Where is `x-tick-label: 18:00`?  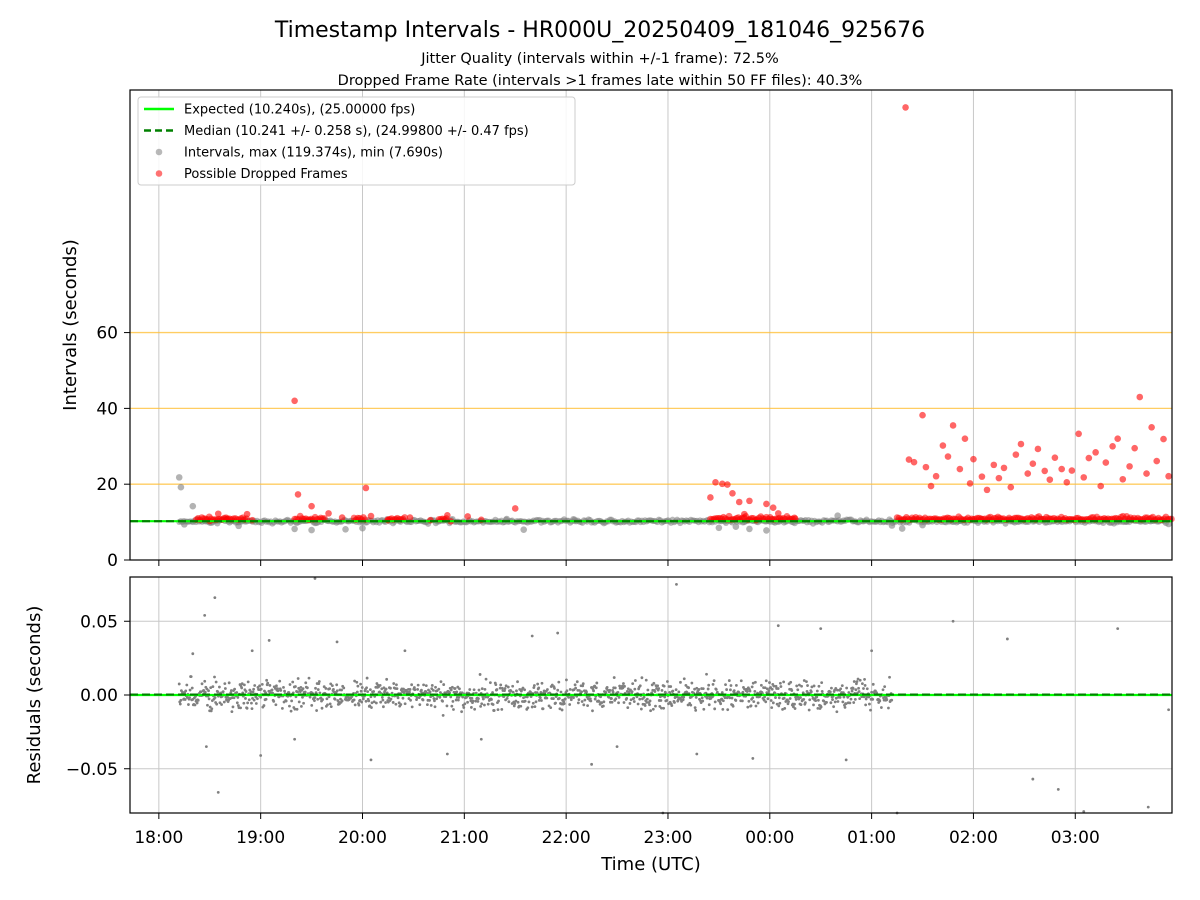
x-tick-label: 18:00 is located at coordinates (158, 838).